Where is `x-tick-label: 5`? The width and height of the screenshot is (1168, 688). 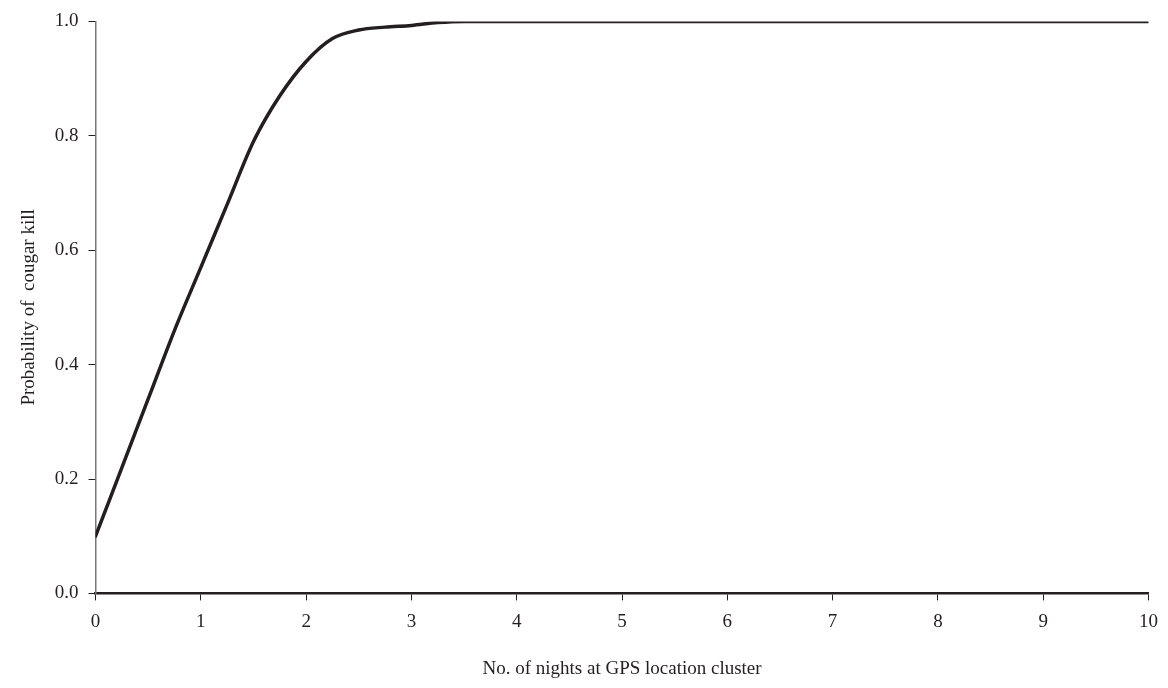 x-tick-label: 5 is located at coordinates (622, 620).